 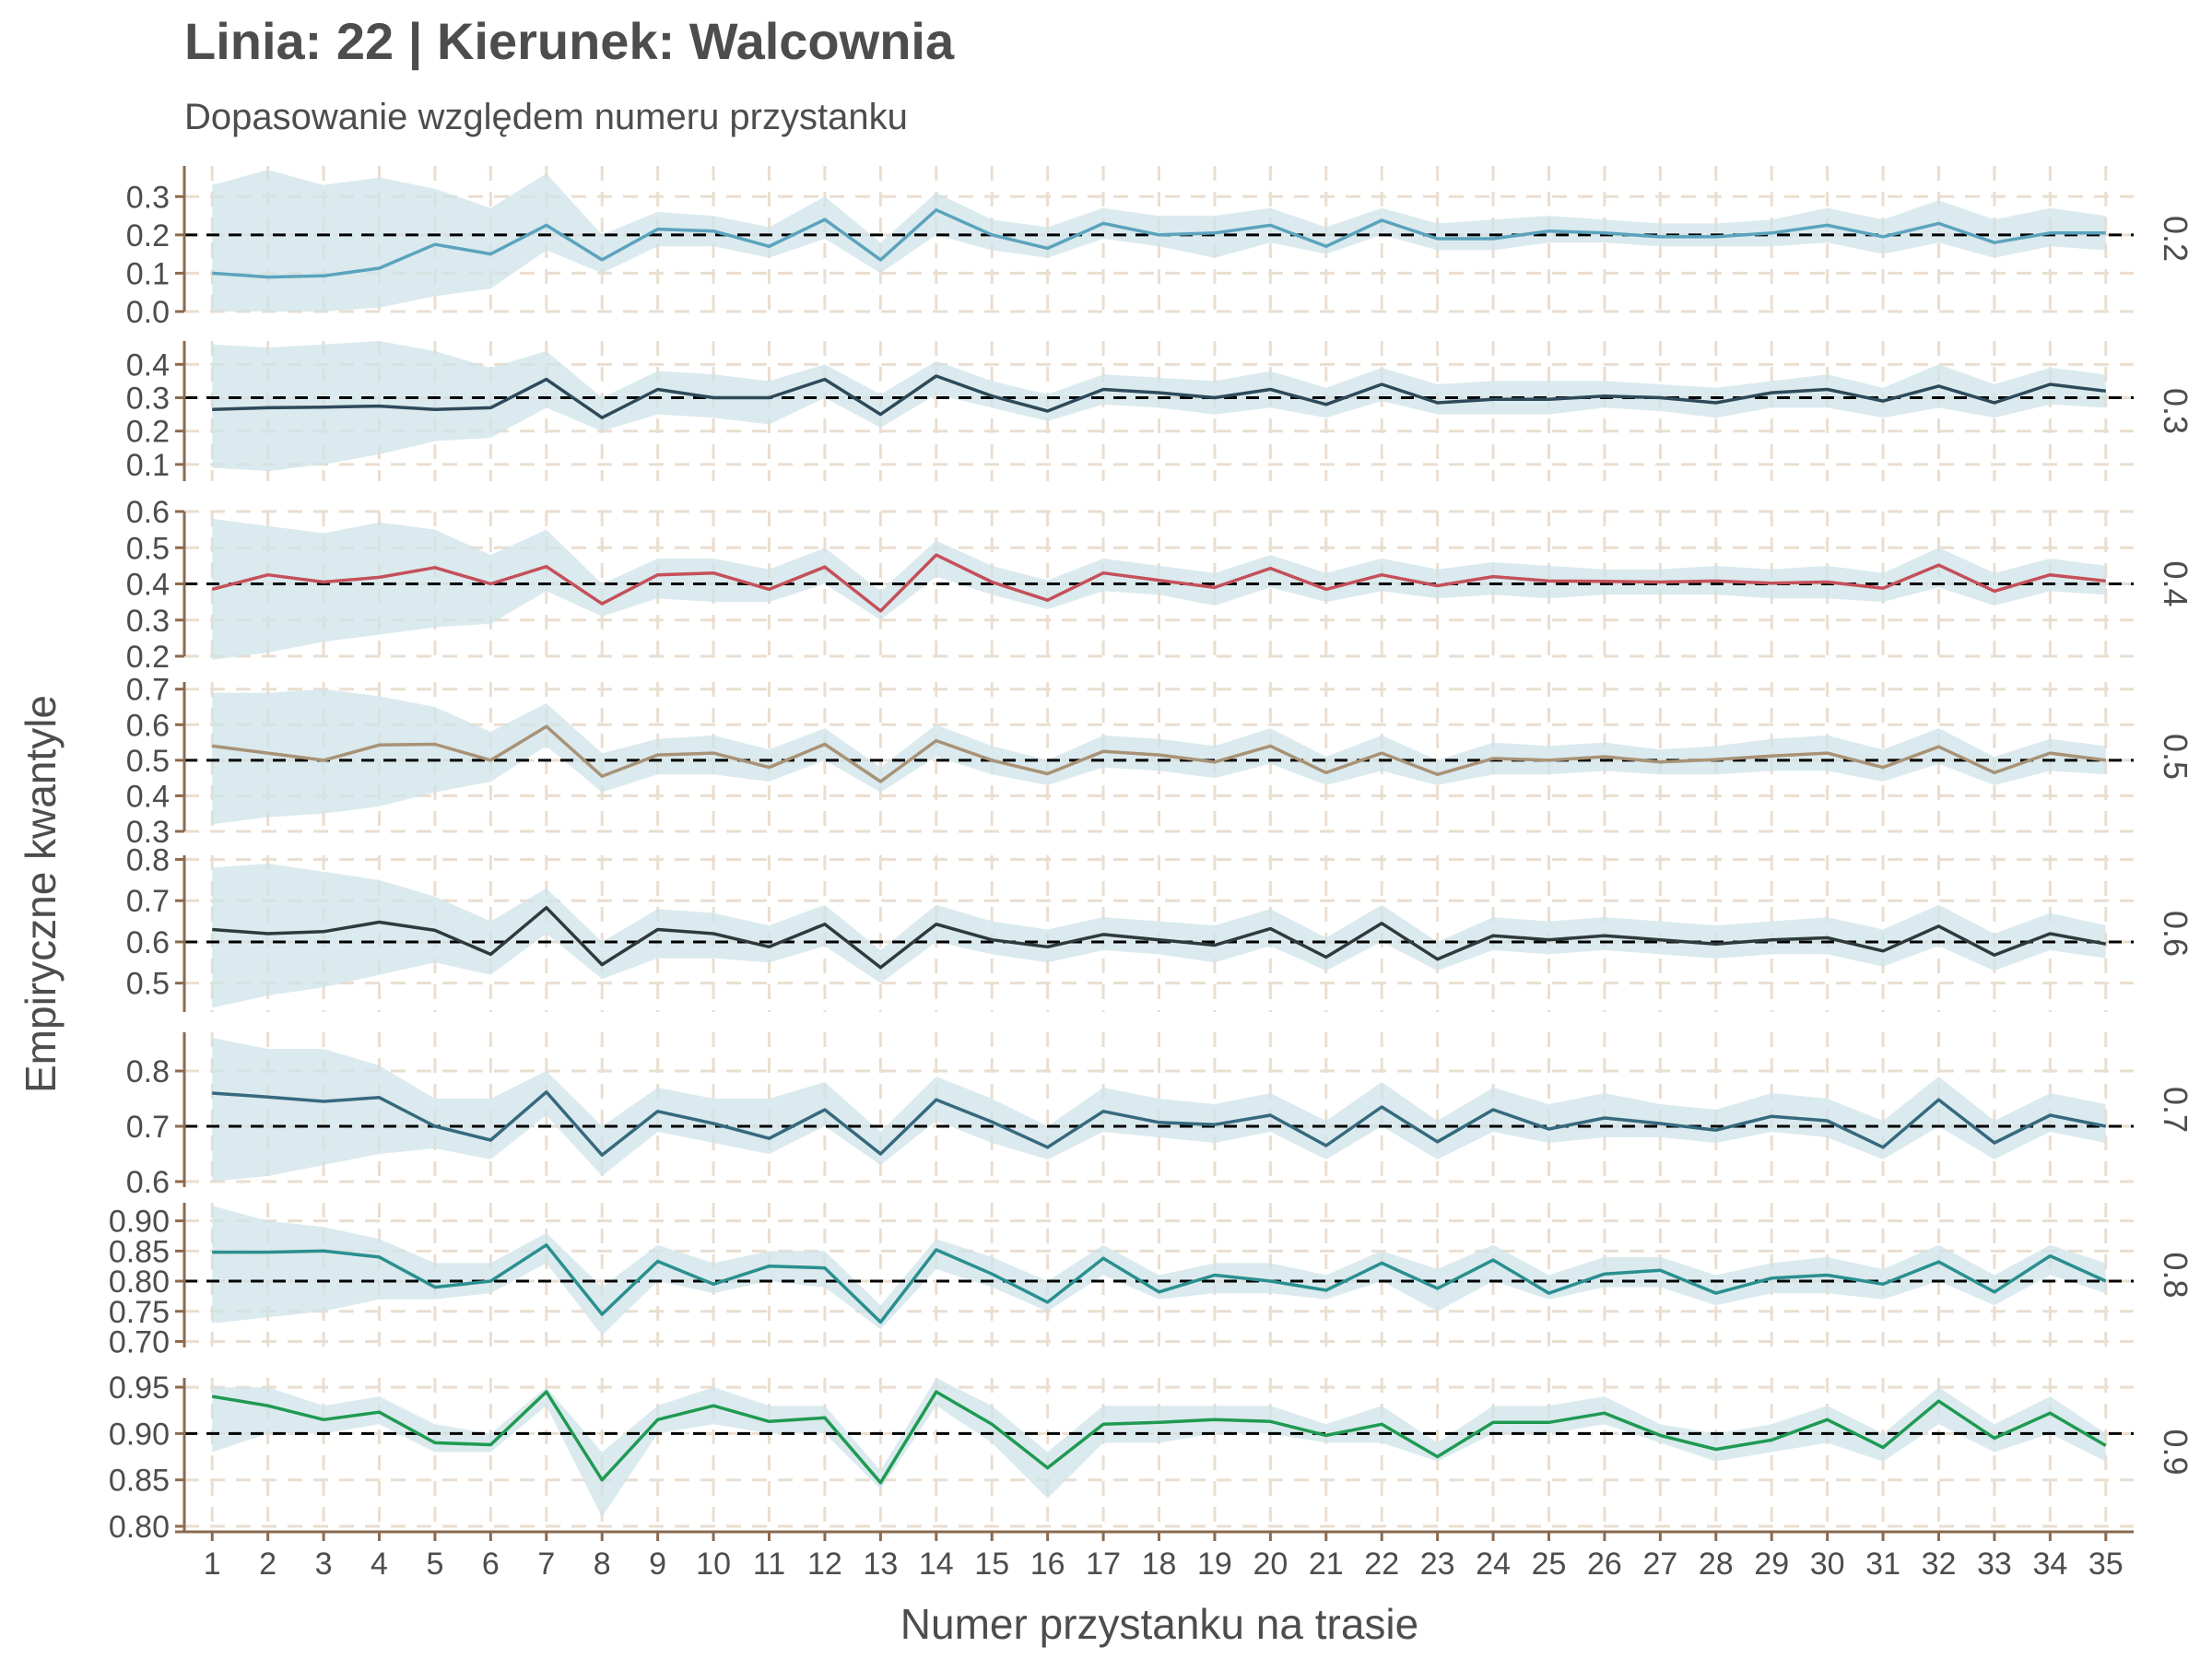 What do you see at coordinates (2175, 411) in the screenshot?
I see `strip-label: 0.3` at bounding box center [2175, 411].